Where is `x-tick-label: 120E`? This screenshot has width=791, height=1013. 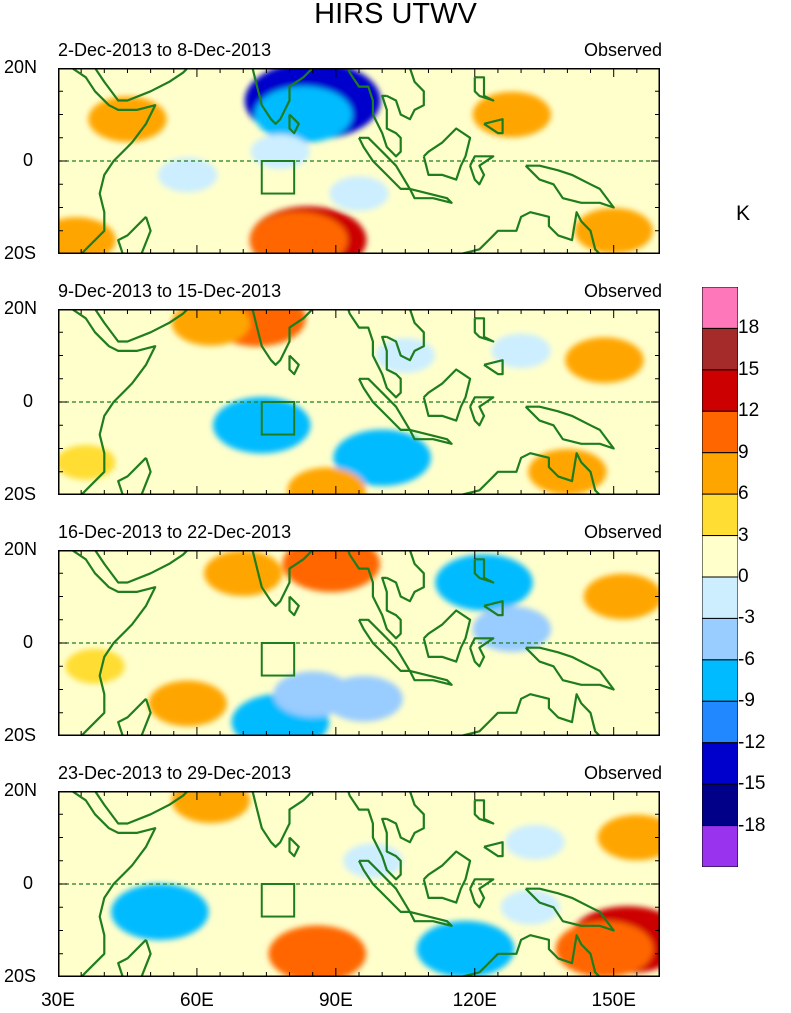 x-tick-label: 120E is located at coordinates (474, 1000).